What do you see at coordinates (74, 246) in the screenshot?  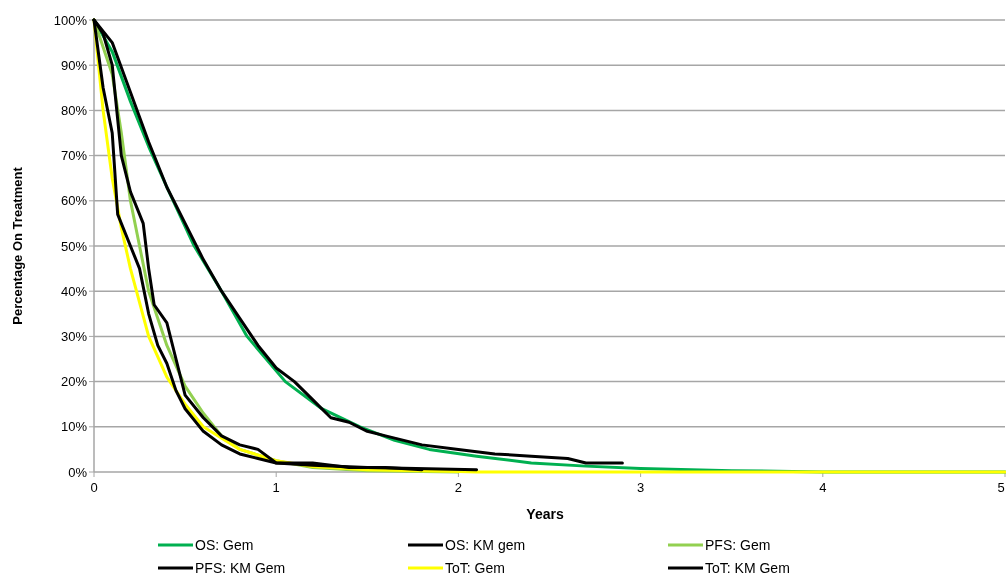 I see `y-tick-label: 50%` at bounding box center [74, 246].